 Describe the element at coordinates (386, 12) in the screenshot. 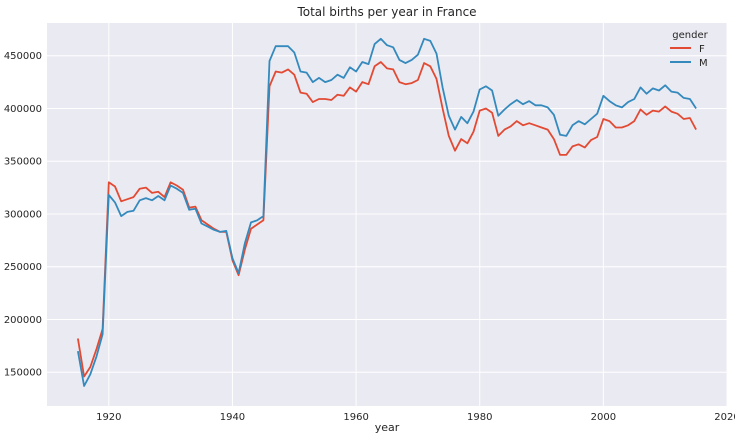

I see `chart-title: Total births per year in France` at that location.